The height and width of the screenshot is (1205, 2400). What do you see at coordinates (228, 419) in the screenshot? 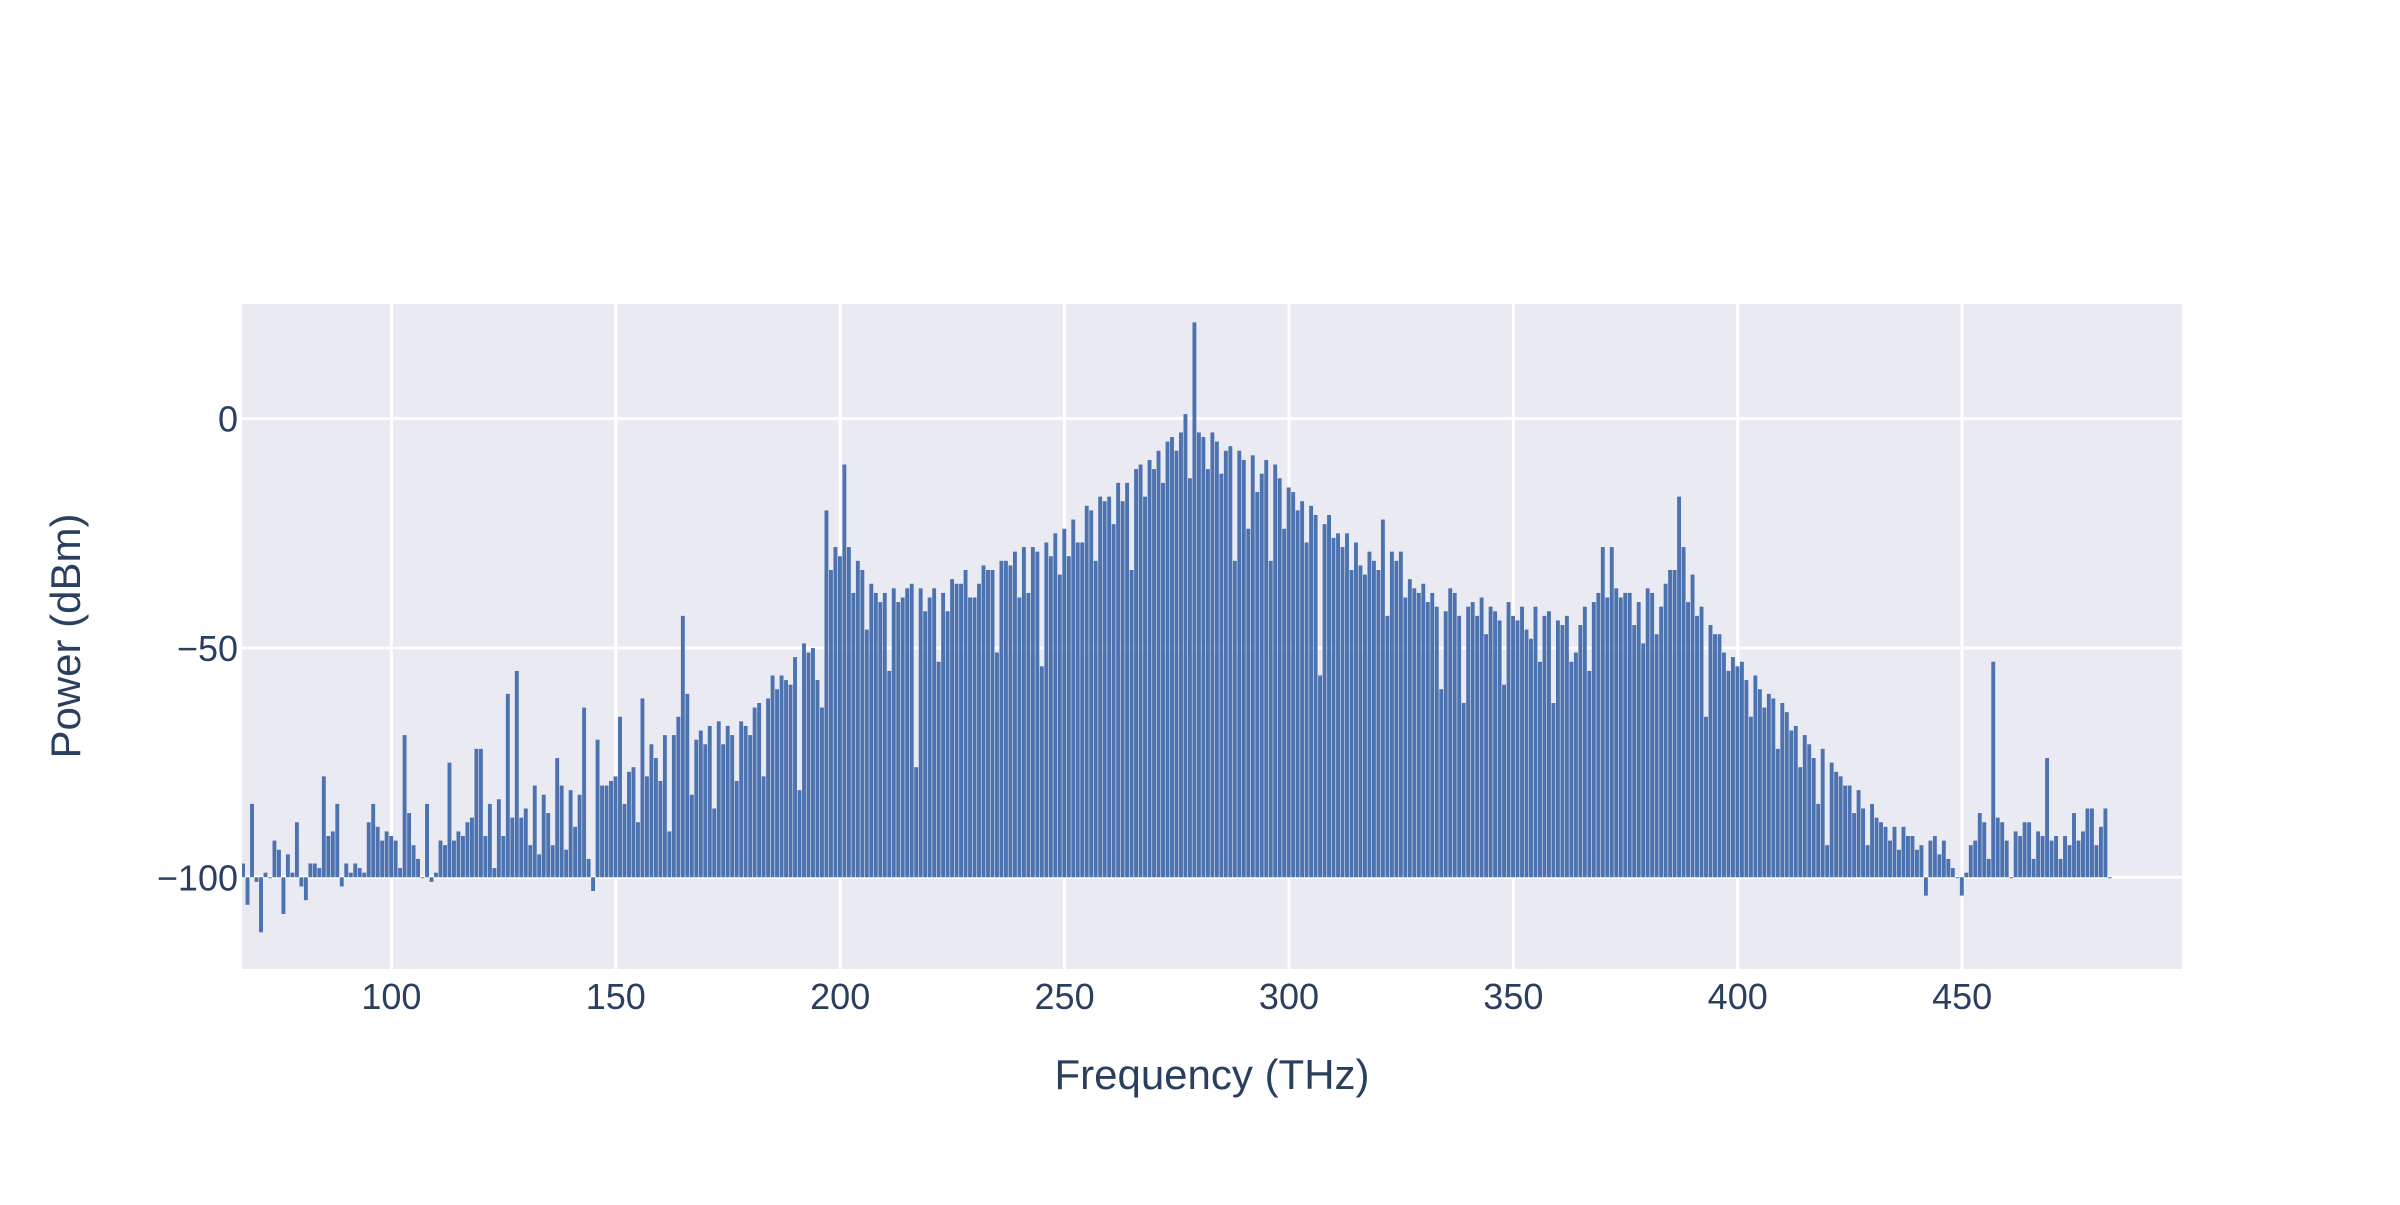
I see `y-tick-label: 0` at bounding box center [228, 419].